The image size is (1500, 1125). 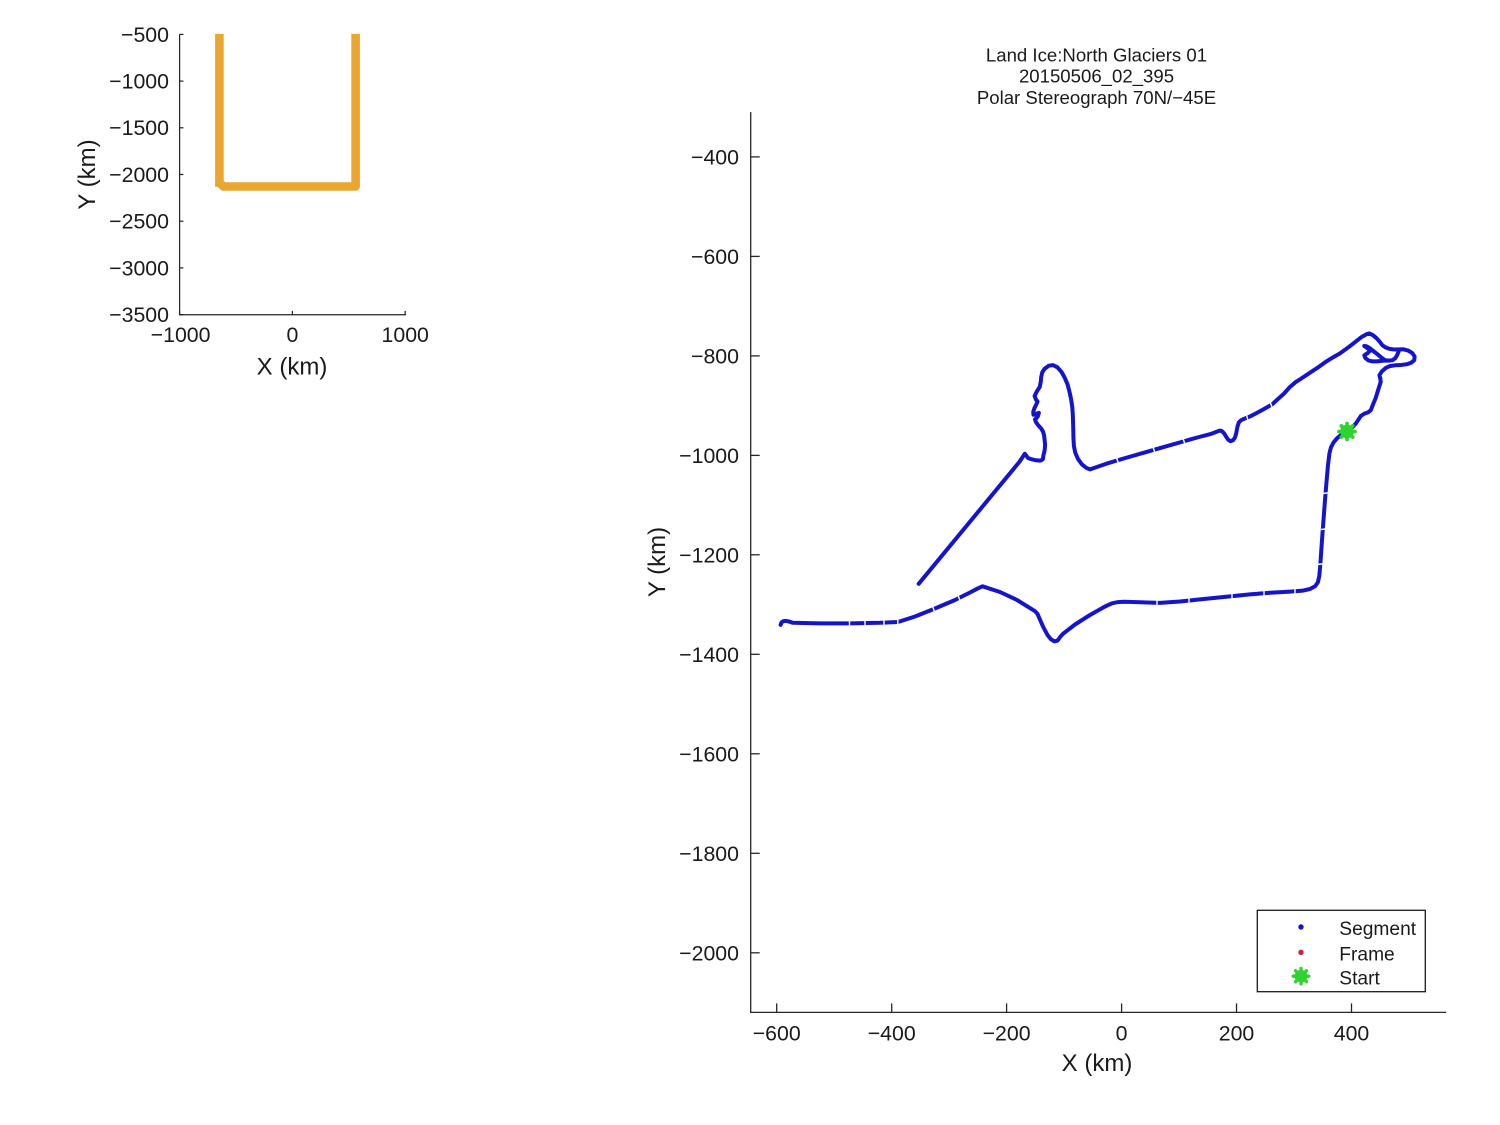 What do you see at coordinates (1359, 979) in the screenshot?
I see `svg-text: Start` at bounding box center [1359, 979].